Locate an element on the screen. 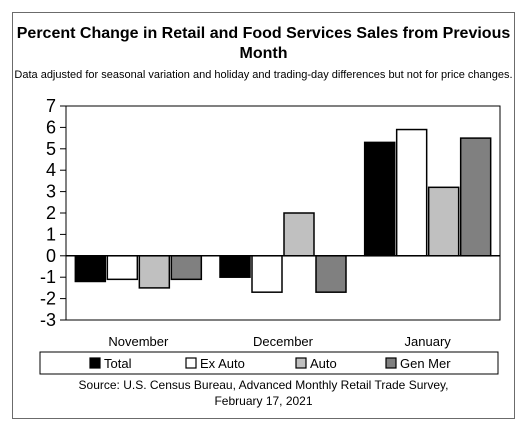 Image resolution: width=529 pixels, height=430 pixels. y-tick-label: -2 is located at coordinates (48, 299).